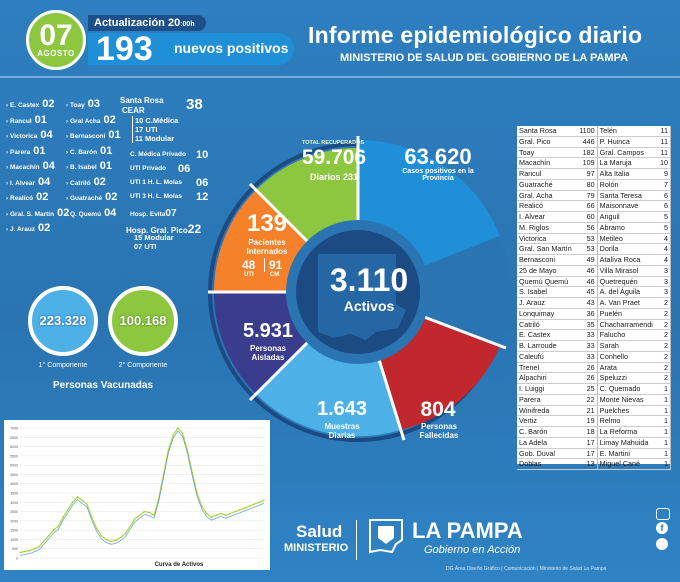 Image resolution: width=680 pixels, height=582 pixels. I want to click on table-row: Bernasconi 49 Atalíva Roca 4, so click(594, 260).